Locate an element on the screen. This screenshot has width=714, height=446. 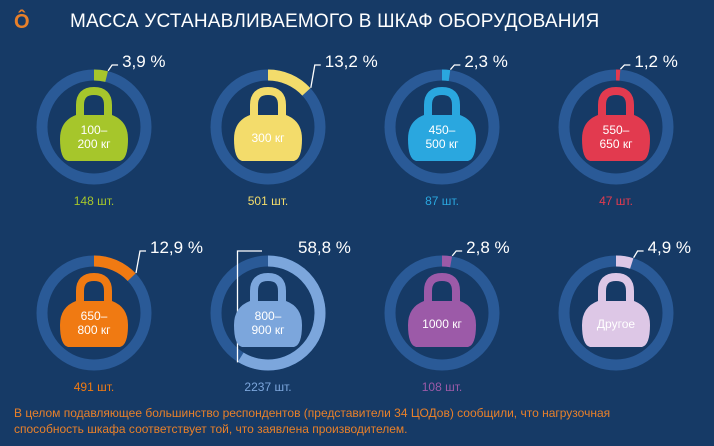
percent-label: 12,9 % is located at coordinates (176, 247).